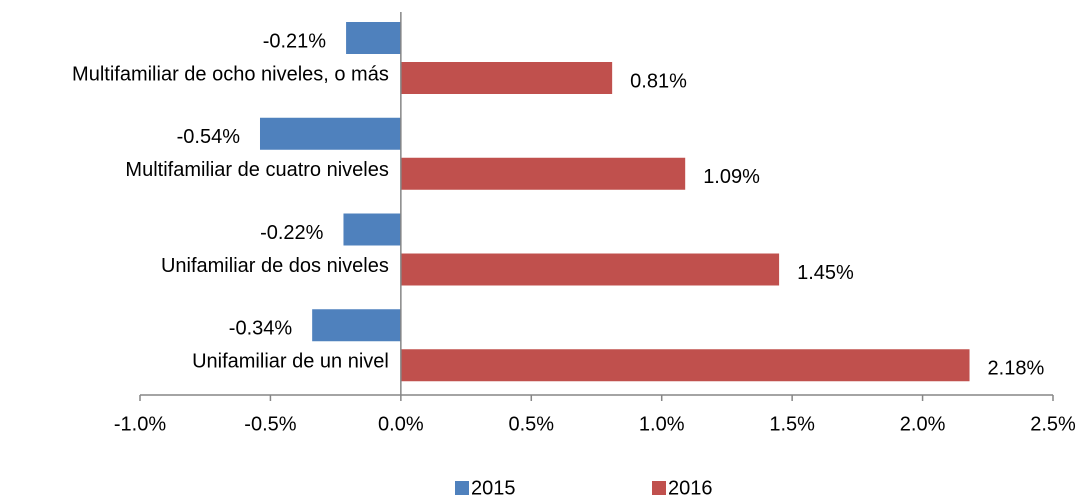 The width and height of the screenshot is (1081, 498). What do you see at coordinates (295, 41) in the screenshot?
I see `value-label: -0.21%` at bounding box center [295, 41].